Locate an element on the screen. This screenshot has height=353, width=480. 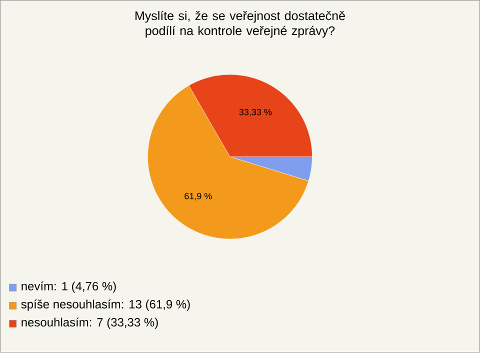
data-label: 33,33 % is located at coordinates (255, 112).